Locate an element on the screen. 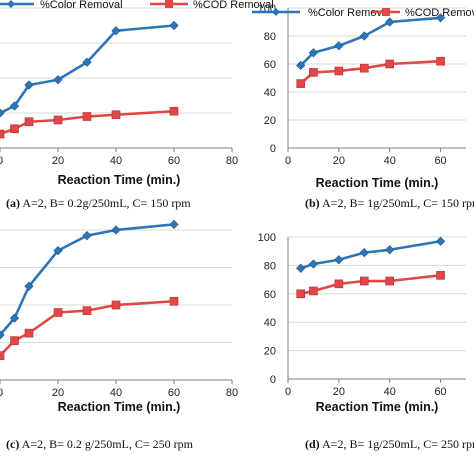 The image size is (474, 474). panel-caption: (c) A=2, B= 0.2 g/250mL, C= 250 rpm is located at coordinates (100, 444).